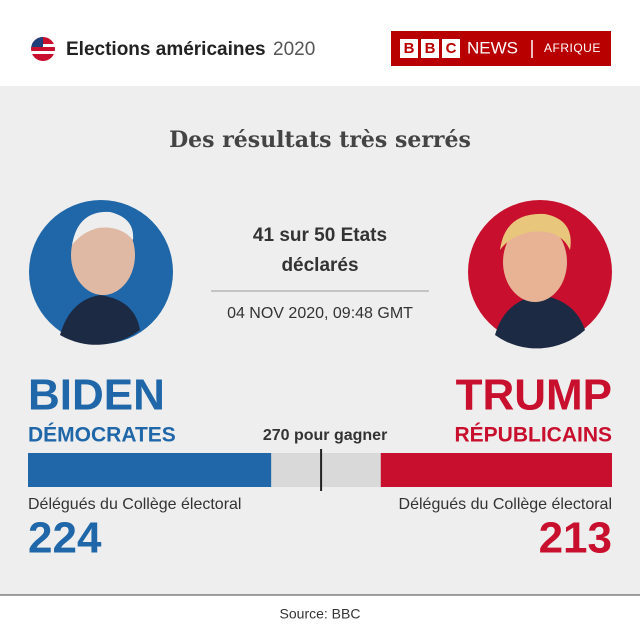  Describe the element at coordinates (320, 313) in the screenshot. I see `date: 04 NOV 2020, 09:48 GMT` at that location.